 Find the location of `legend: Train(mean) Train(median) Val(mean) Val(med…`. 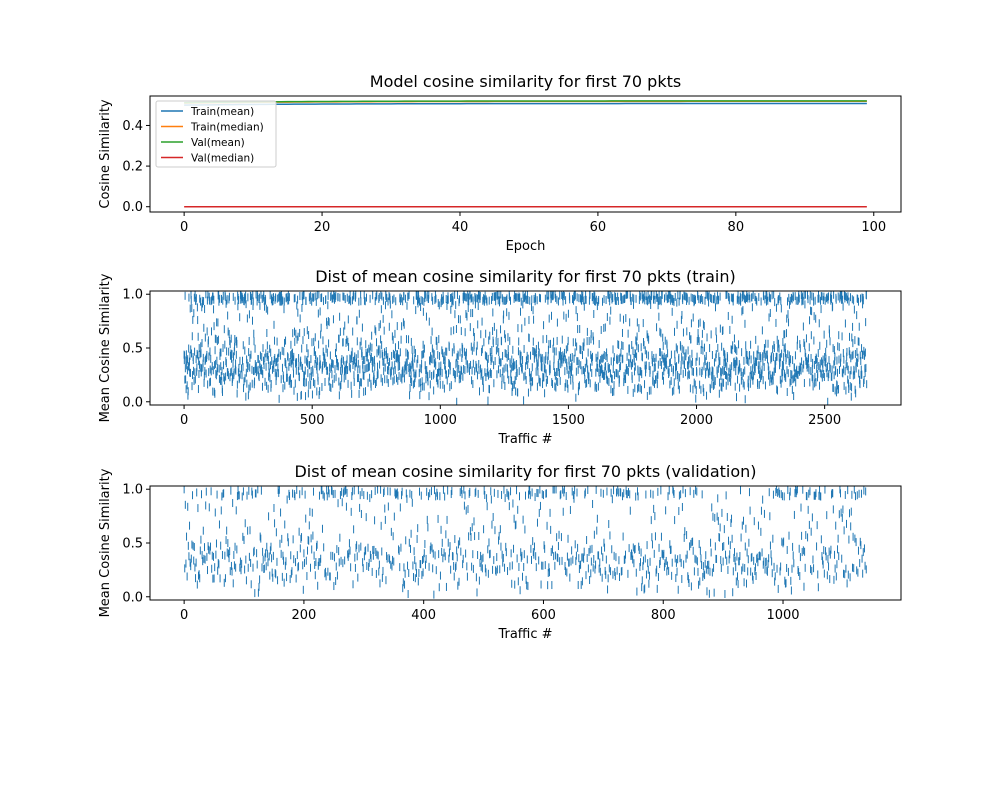

legend: Train(mean) Train(median) Val(mean) Val(med… is located at coordinates (216, 134).